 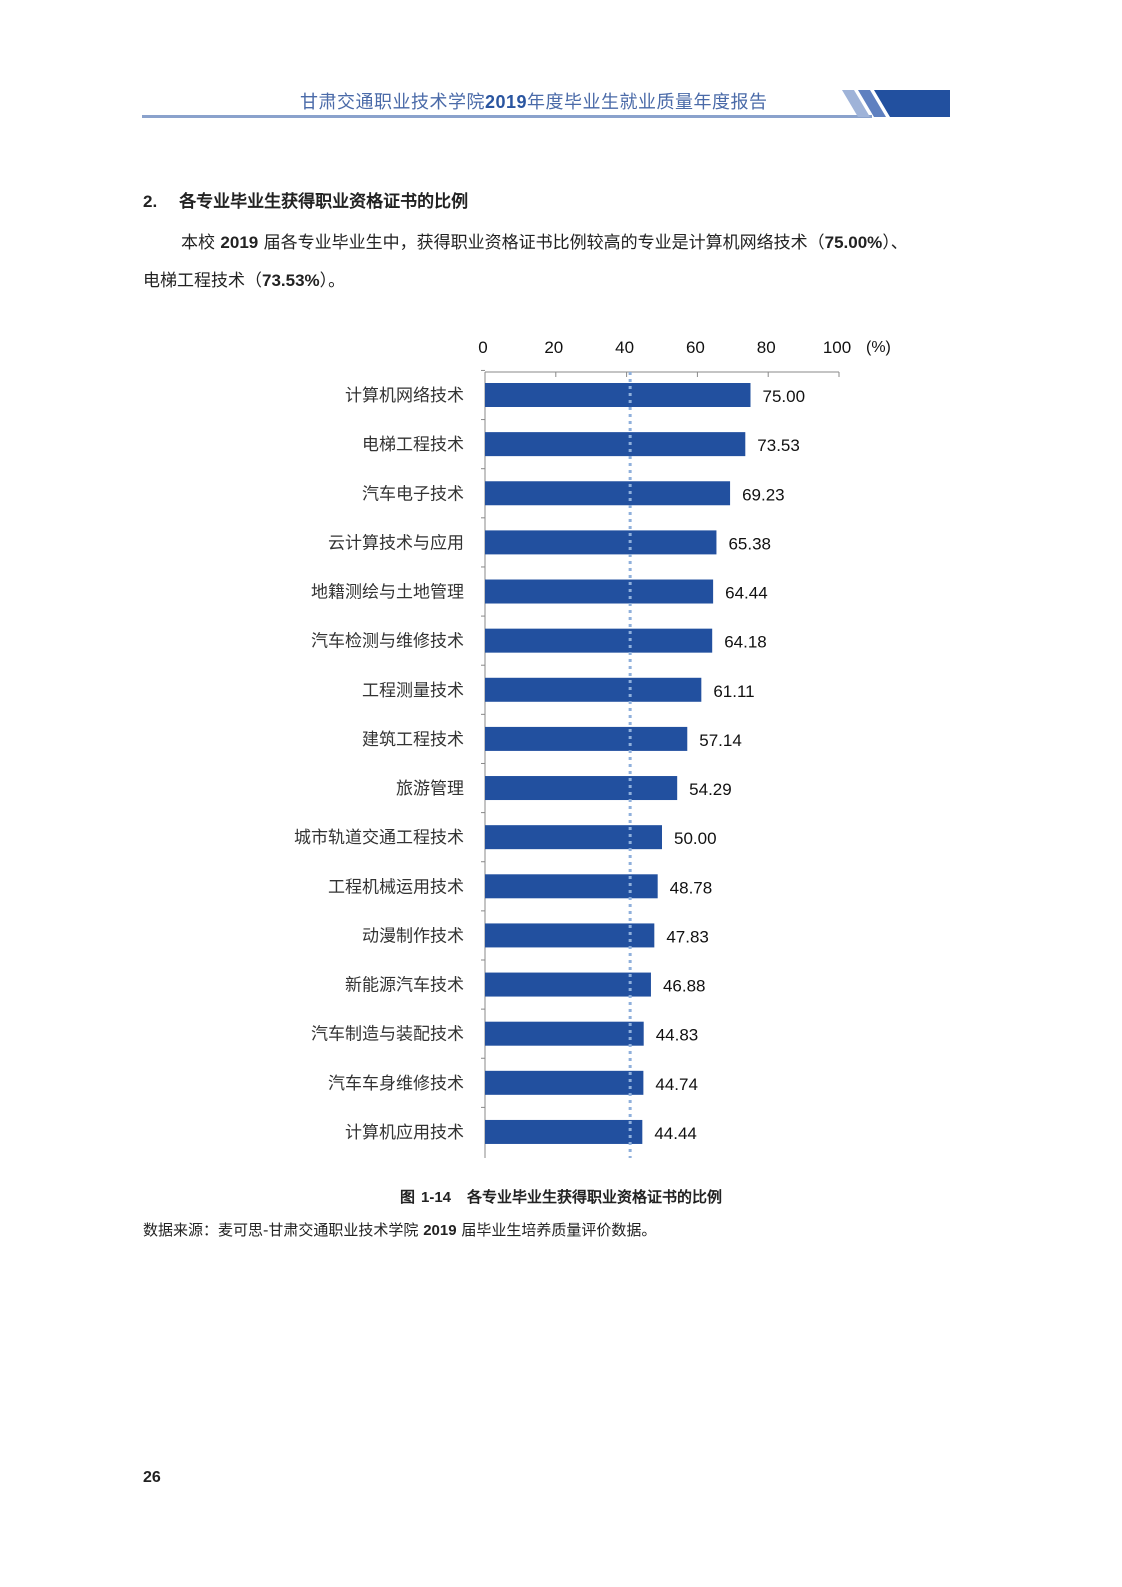 What do you see at coordinates (404, 1133) in the screenshot?
I see `category-label: 计算机应用技术` at bounding box center [404, 1133].